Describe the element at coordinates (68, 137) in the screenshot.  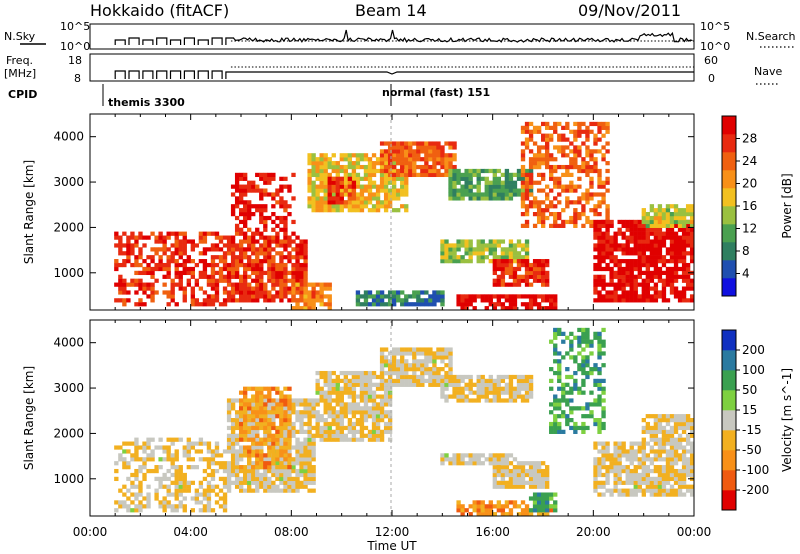
I see `y-tick-label: 4000` at that location.